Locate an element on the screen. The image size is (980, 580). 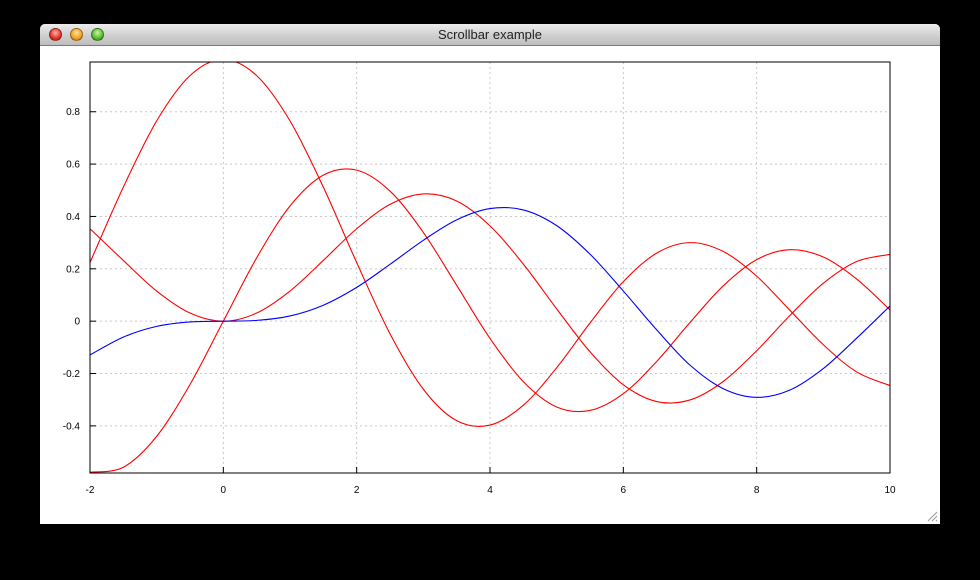
y-axis: -0.4 -0.2 0 0.2 0.4 0.6 0.8 is located at coordinates (79, 269).